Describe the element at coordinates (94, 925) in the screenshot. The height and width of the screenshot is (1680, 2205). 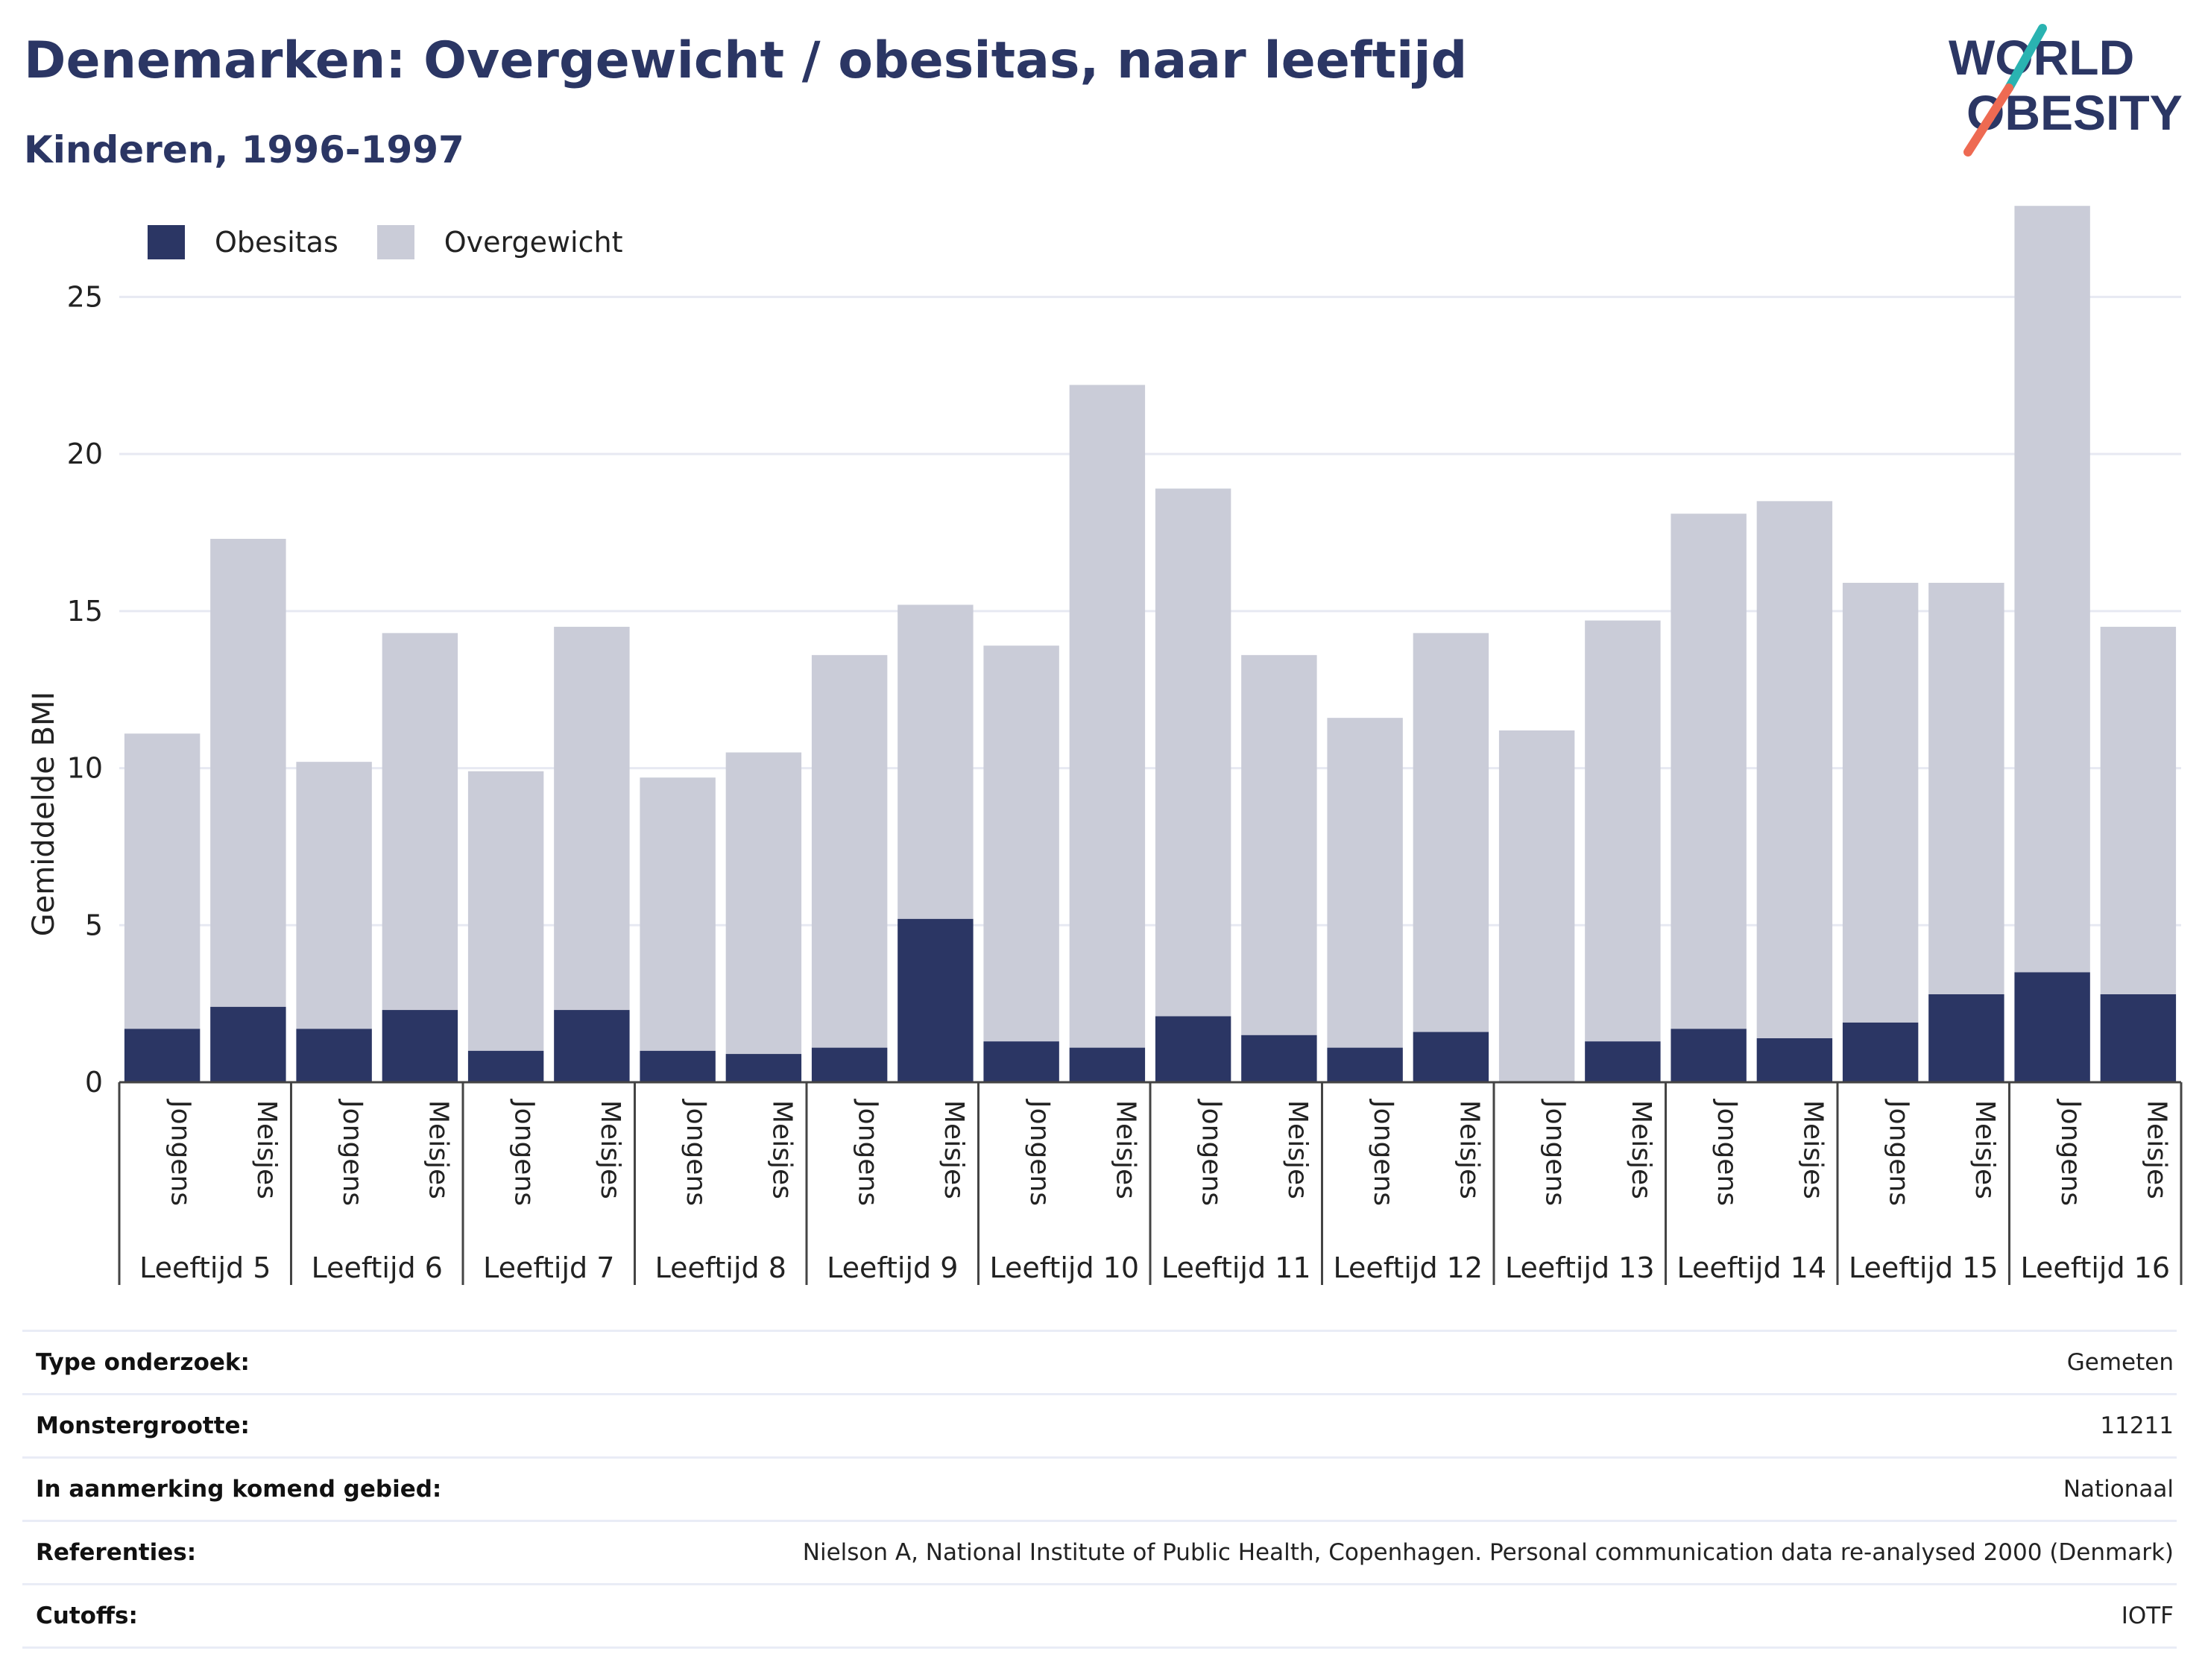
I see `y-tick-label: 5` at that location.